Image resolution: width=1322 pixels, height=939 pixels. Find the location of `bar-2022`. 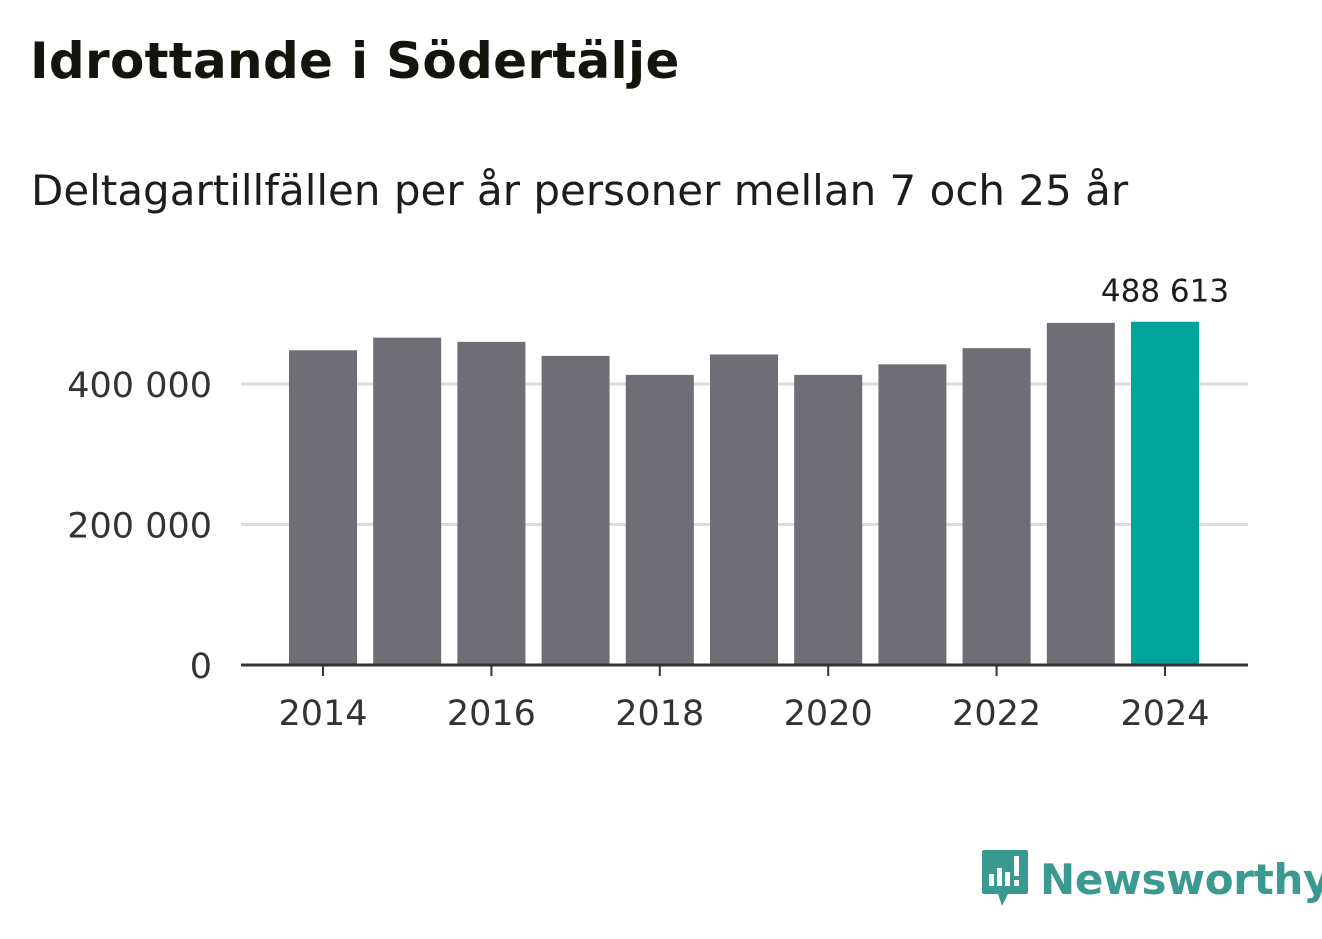

bar-2022 is located at coordinates (996, 506).